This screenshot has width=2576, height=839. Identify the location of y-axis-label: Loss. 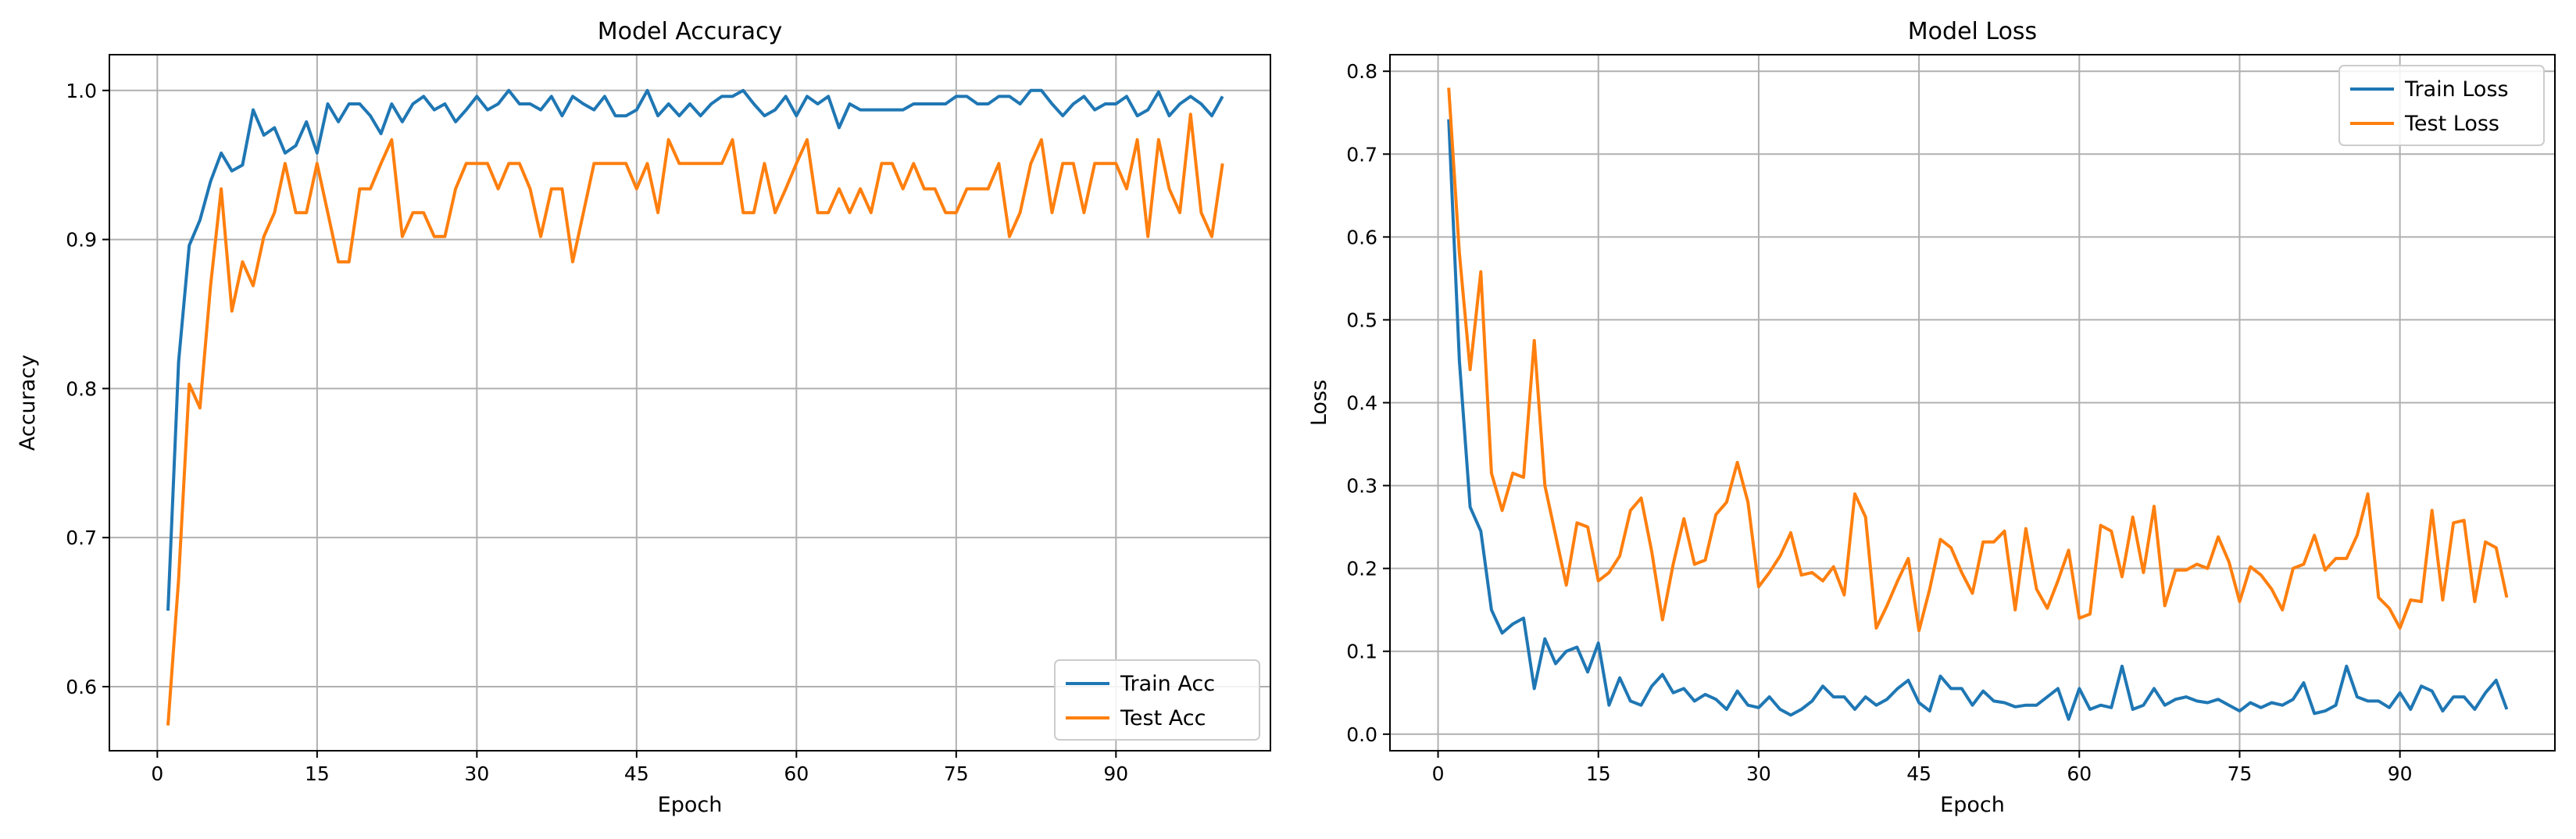
(1319, 403).